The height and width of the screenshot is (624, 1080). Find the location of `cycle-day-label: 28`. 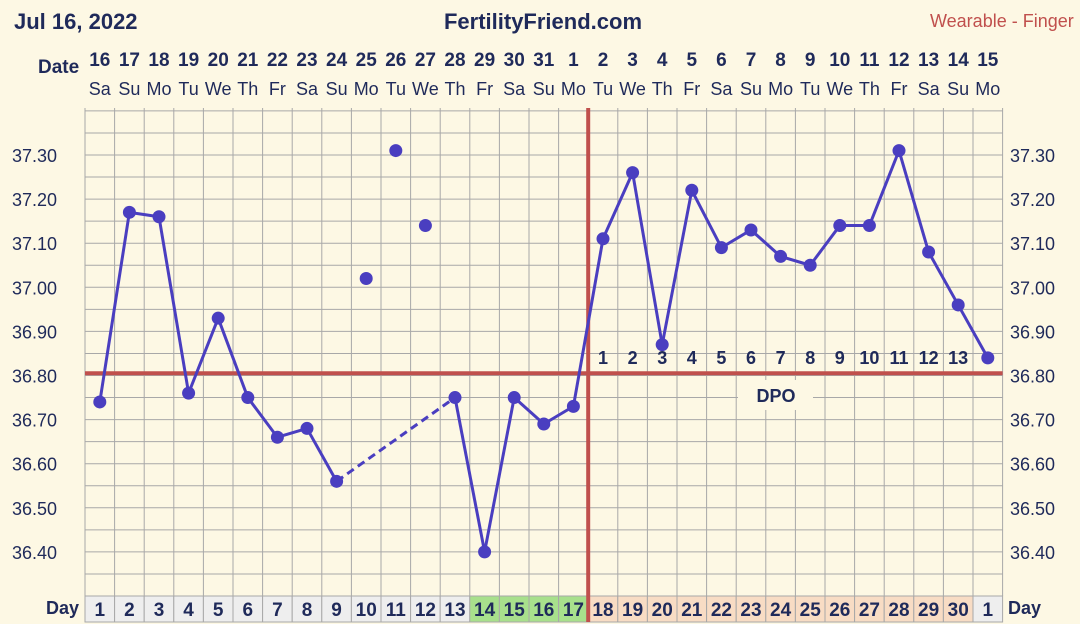

cycle-day-label: 28 is located at coordinates (898, 610).